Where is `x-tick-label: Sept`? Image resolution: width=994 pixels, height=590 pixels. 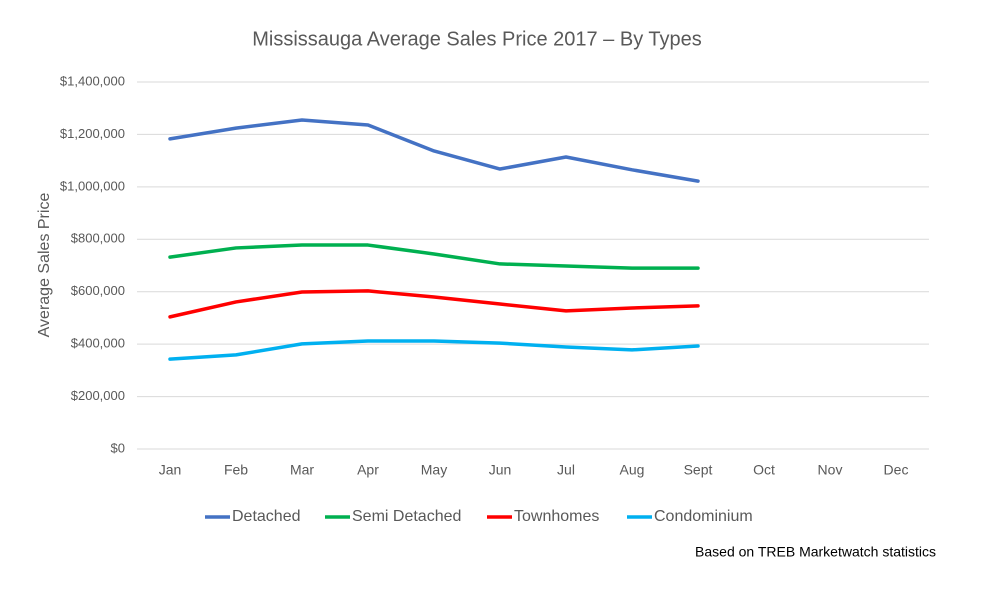 x-tick-label: Sept is located at coordinates (698, 470).